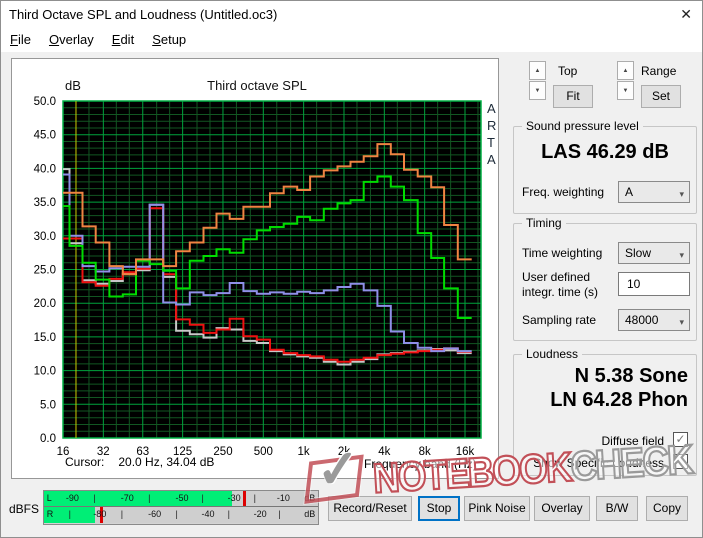 The width and height of the screenshot is (703, 538). What do you see at coordinates (72, 498) in the screenshot?
I see `meter-scale-label: -90` at bounding box center [72, 498].